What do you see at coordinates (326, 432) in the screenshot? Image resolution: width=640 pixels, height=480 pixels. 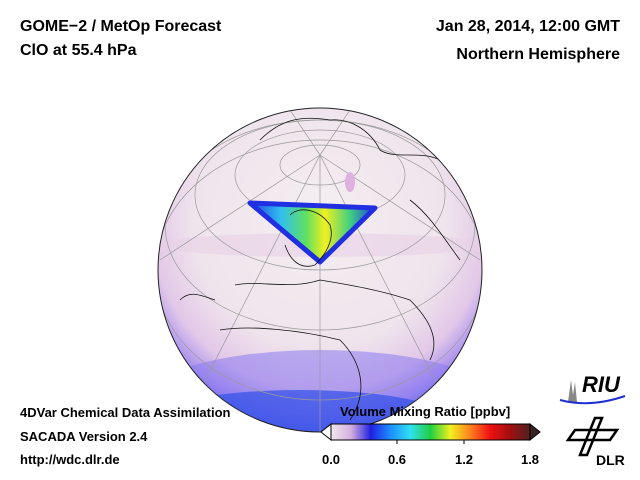 I see `colorbar-under-arrow` at bounding box center [326, 432].